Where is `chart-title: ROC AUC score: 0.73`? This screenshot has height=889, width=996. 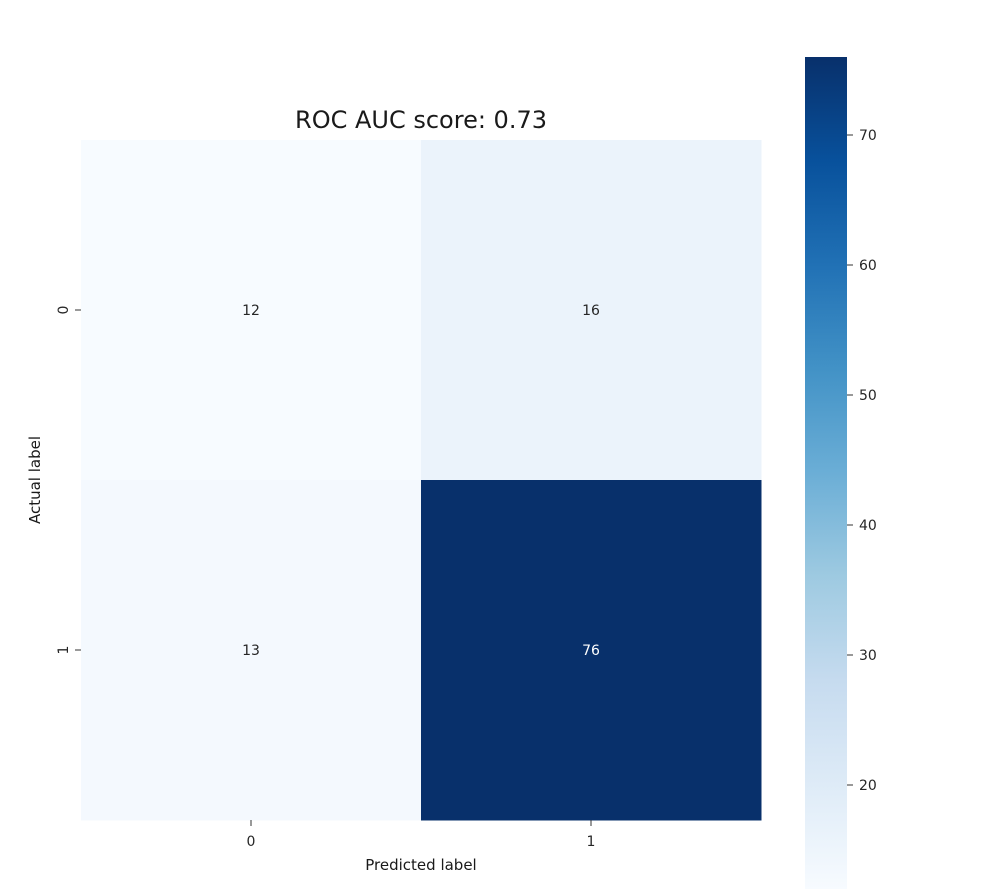
chart-title: ROC AUC score: 0.73 is located at coordinates (421, 120).